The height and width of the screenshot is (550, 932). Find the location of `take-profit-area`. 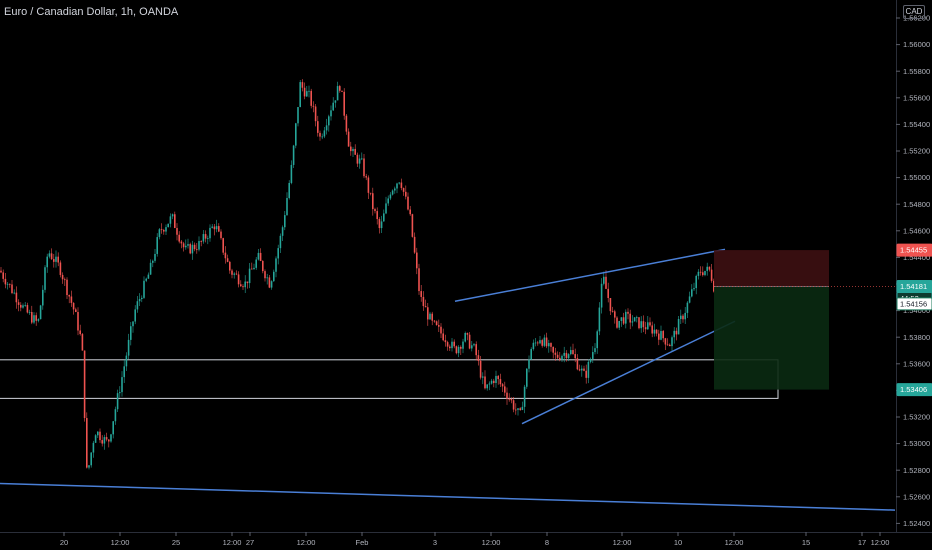

take-profit-area is located at coordinates (771, 338).